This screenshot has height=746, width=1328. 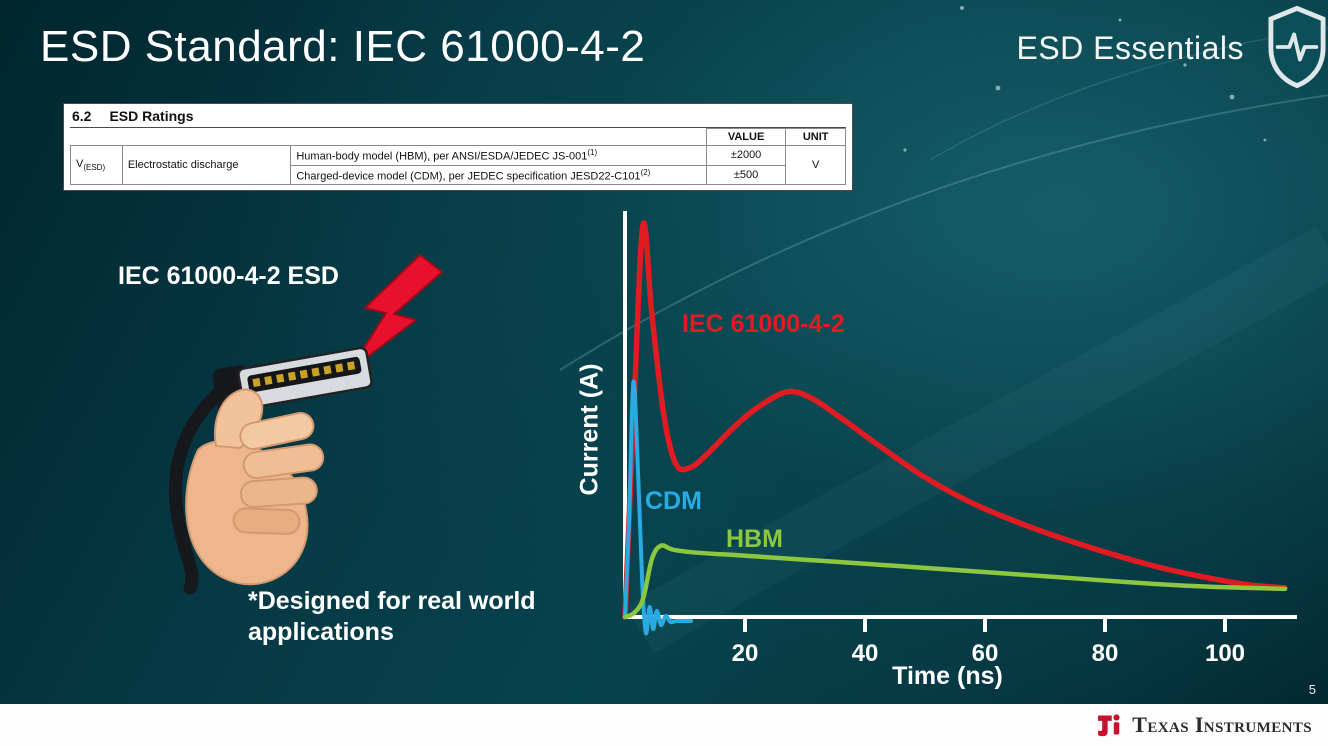 What do you see at coordinates (746, 155) in the screenshot?
I see `hbm-value-cell: ±2000` at bounding box center [746, 155].